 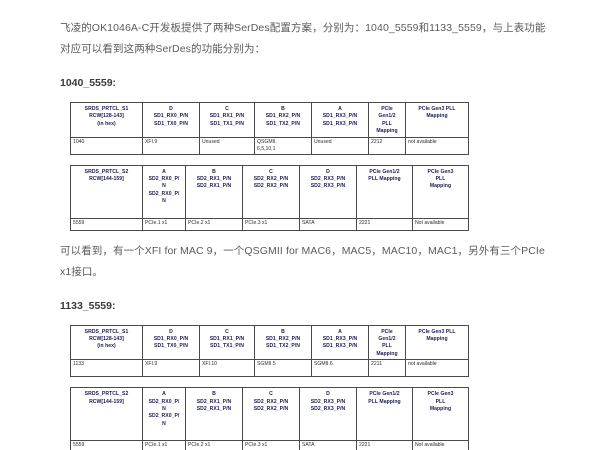 I want to click on cell-line: not available, so click(x=422, y=141).